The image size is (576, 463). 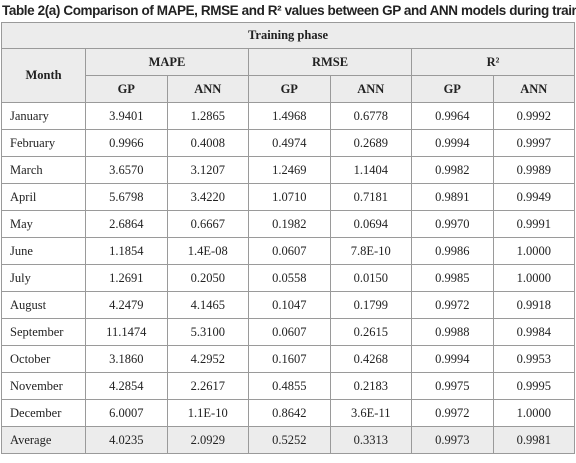 What do you see at coordinates (370, 278) in the screenshot?
I see `value-cell: 0.0150` at bounding box center [370, 278].